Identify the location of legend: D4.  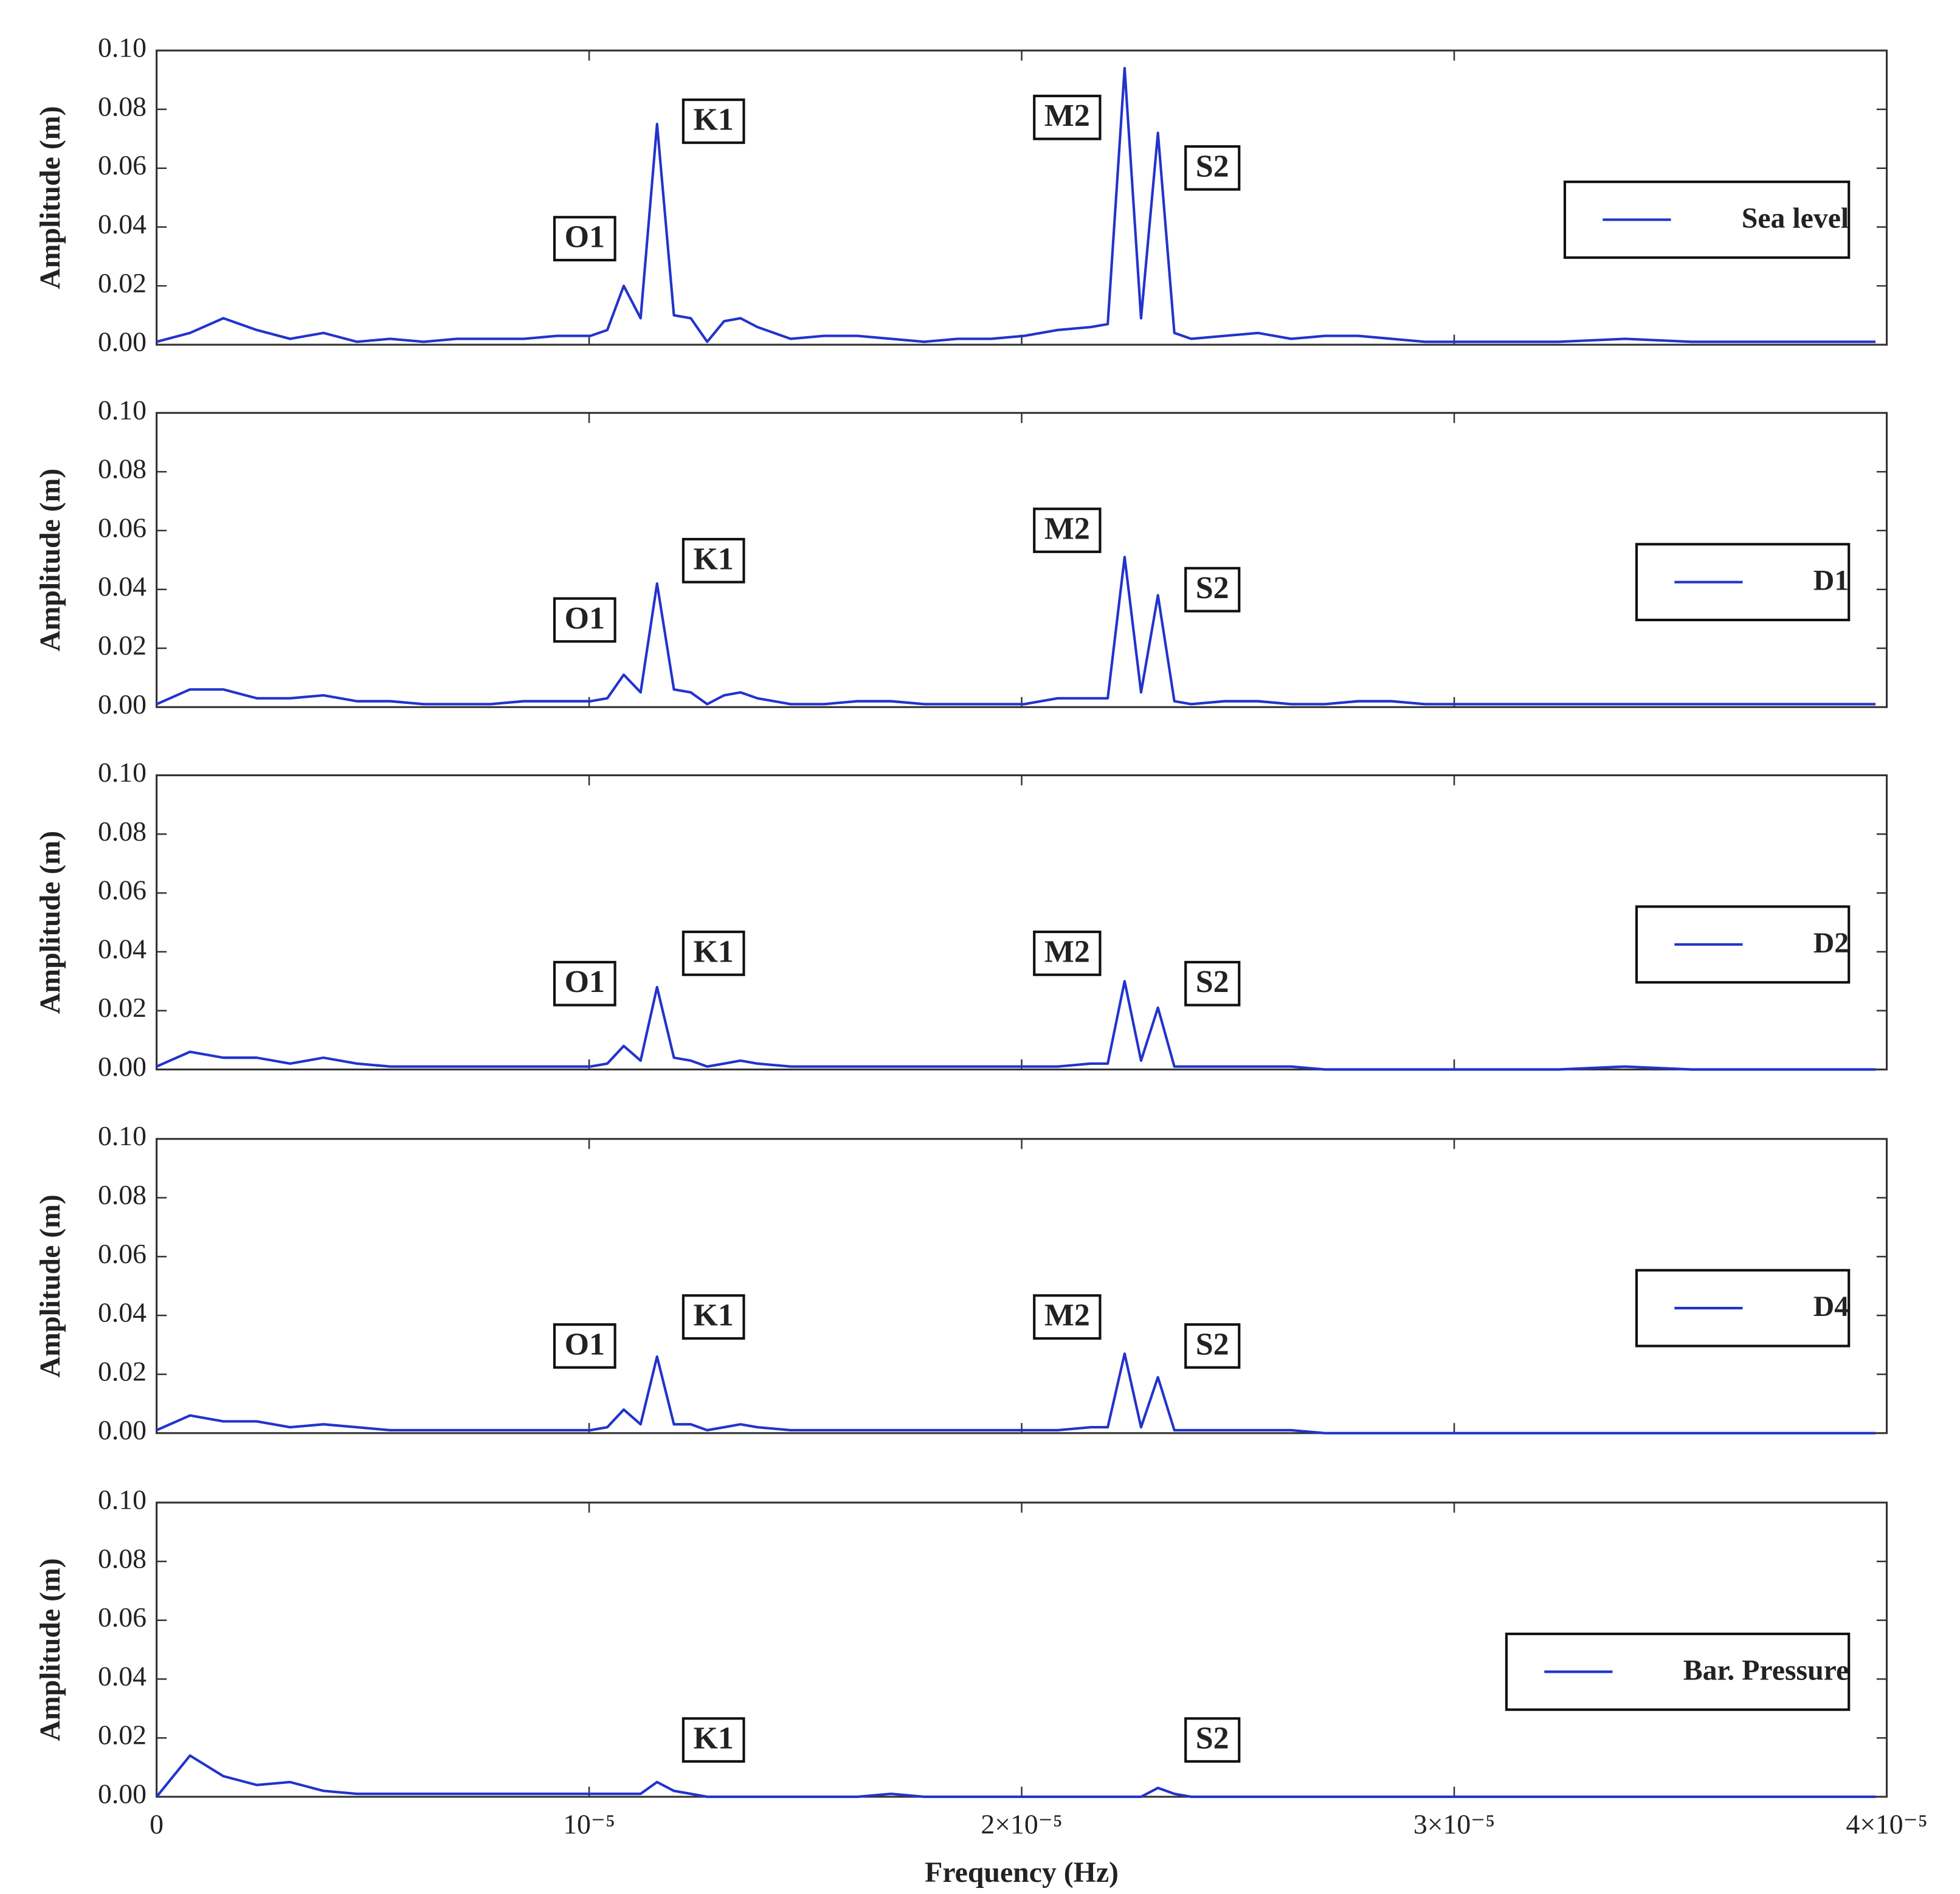
(1743, 1308).